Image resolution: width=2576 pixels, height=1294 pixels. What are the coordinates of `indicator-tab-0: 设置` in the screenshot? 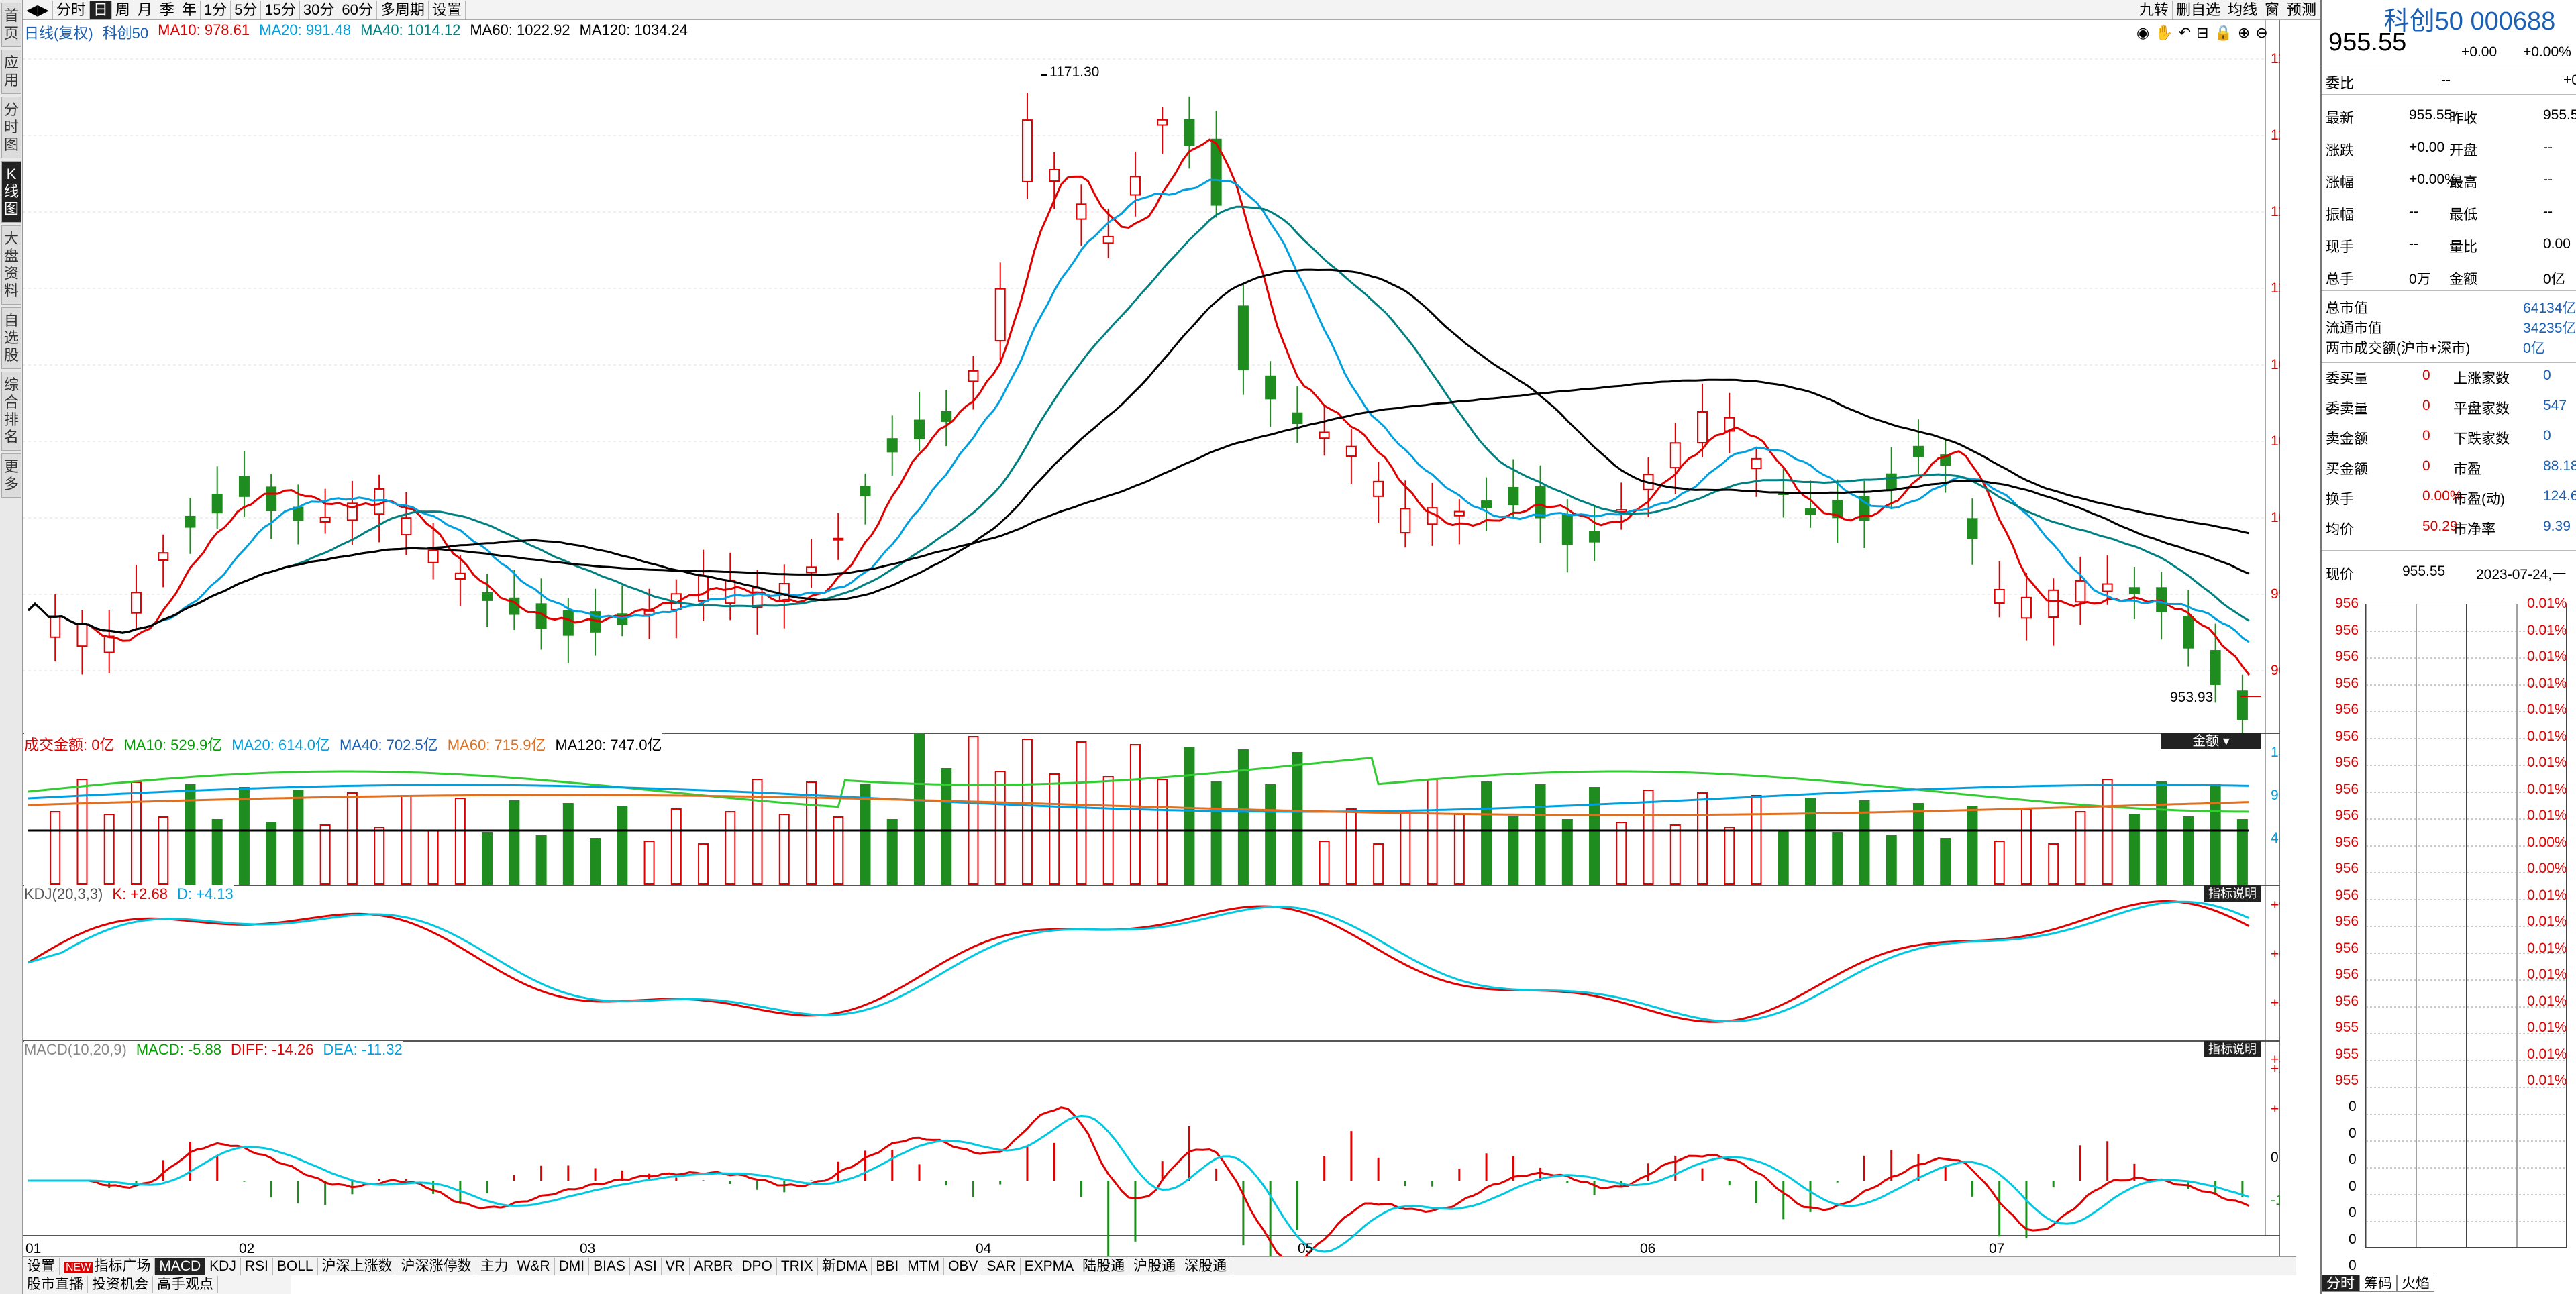 It's located at (41, 1266).